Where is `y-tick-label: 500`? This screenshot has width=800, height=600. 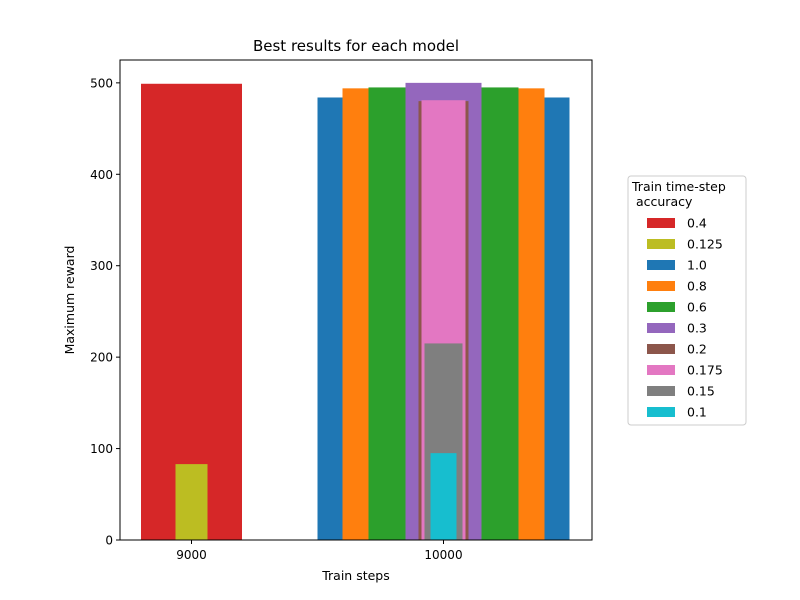
y-tick-label: 500 is located at coordinates (101, 83).